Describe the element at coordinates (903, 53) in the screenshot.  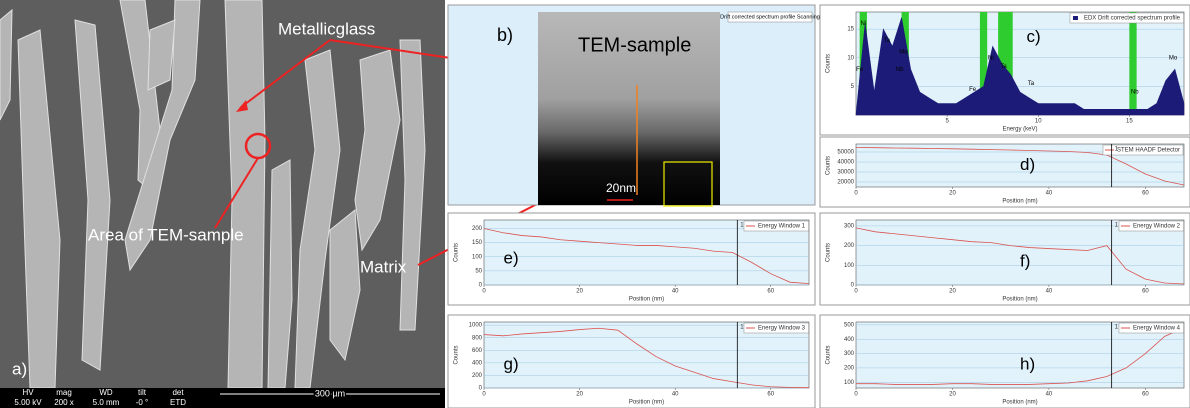
I see `peak-label: Mo` at that location.